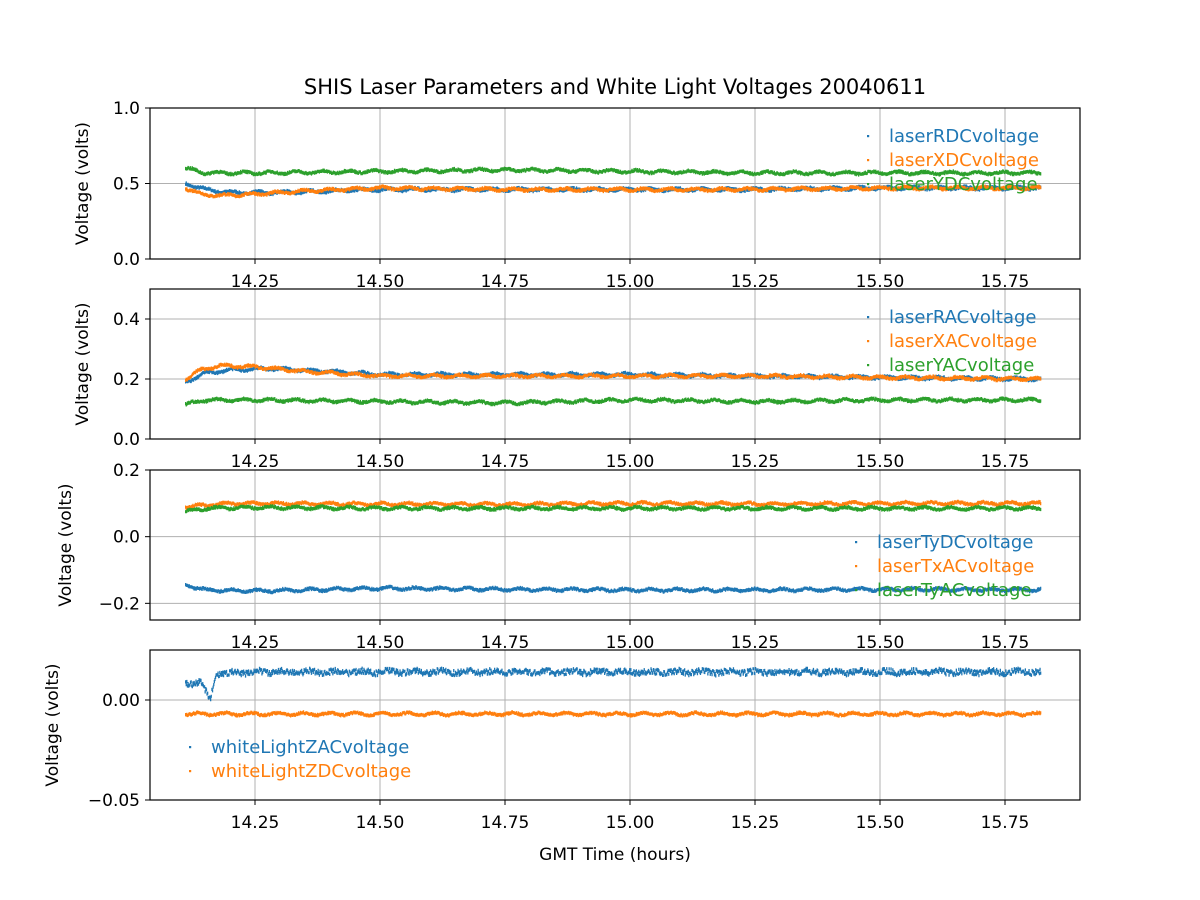 This screenshot has width=1200, height=900. I want to click on legend: whiteLightZACvoltage whiteLightZDCvoltage, so click(300, 759).